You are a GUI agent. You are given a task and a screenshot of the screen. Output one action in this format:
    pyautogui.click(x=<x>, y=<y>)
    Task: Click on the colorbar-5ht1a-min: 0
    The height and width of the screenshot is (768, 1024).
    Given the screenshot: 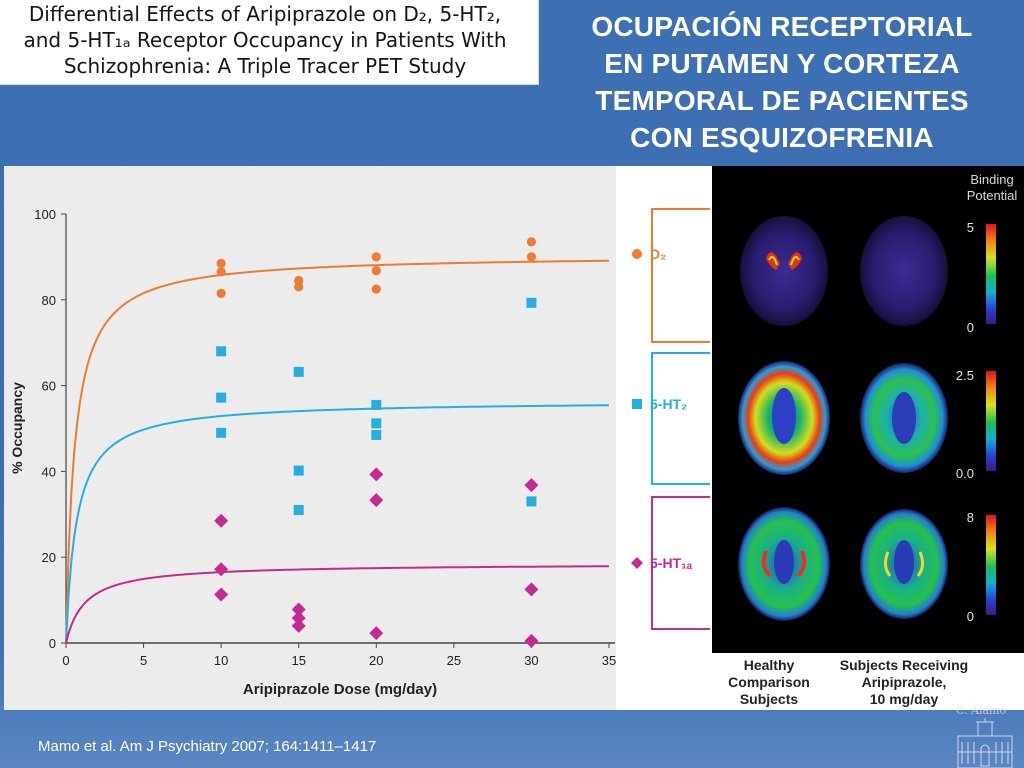 What is the action you would take?
    pyautogui.click(x=970, y=616)
    